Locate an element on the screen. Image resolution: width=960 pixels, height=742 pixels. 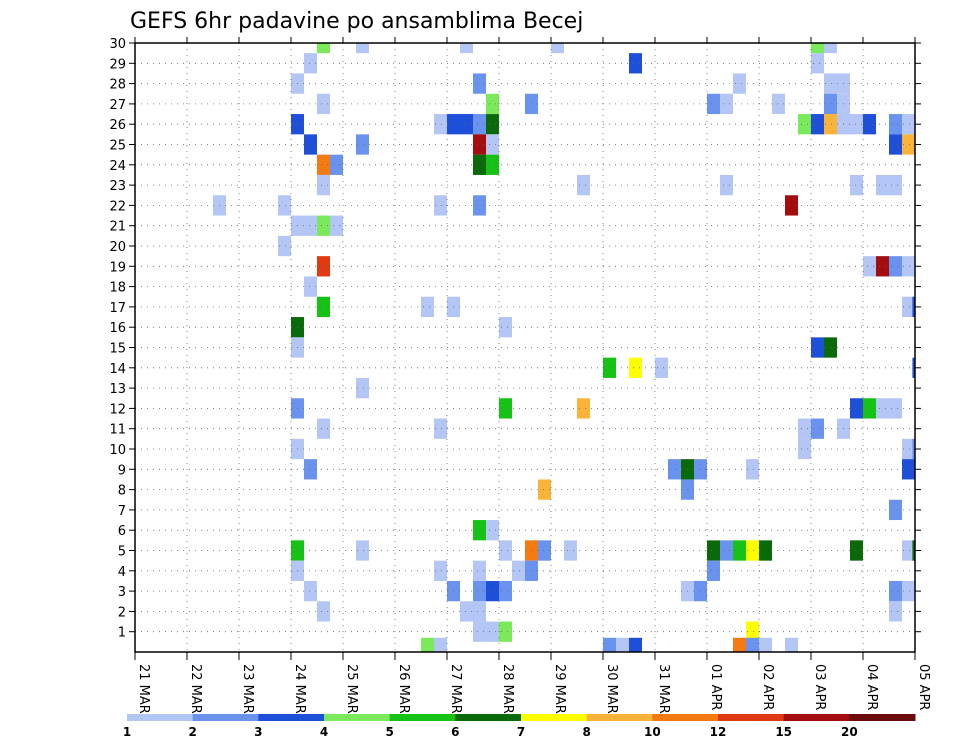
x-tick-label: 23 MAR is located at coordinates (247, 689).